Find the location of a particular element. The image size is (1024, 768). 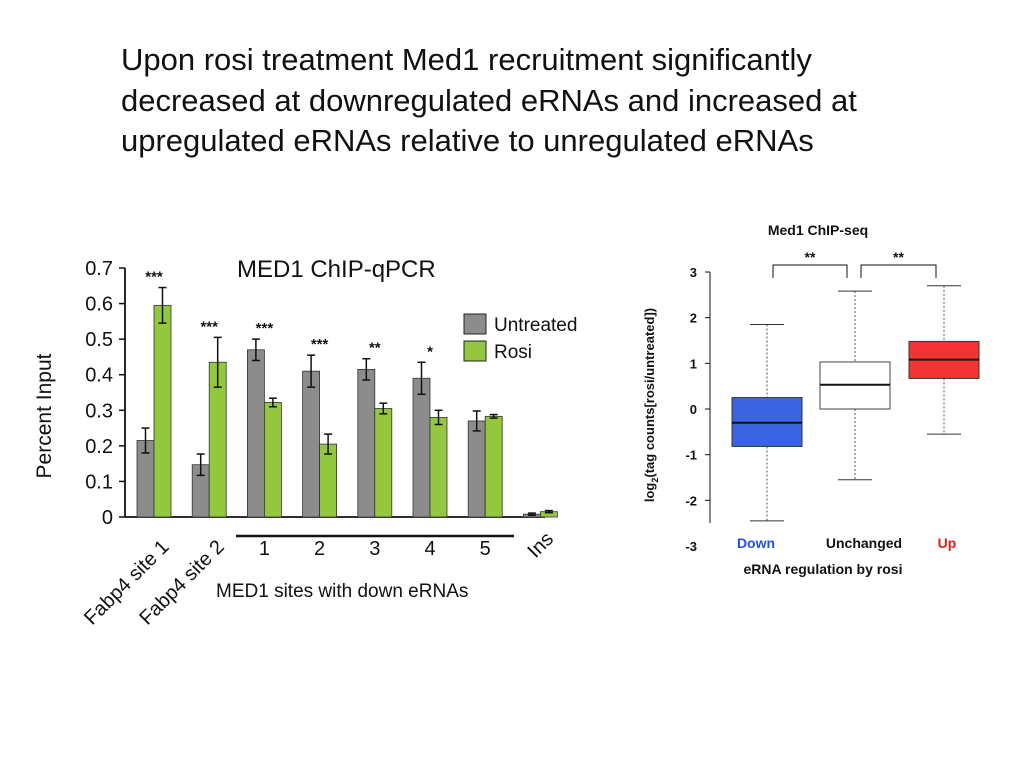

bar-y-tick-label: 0.1 is located at coordinates (99, 482).